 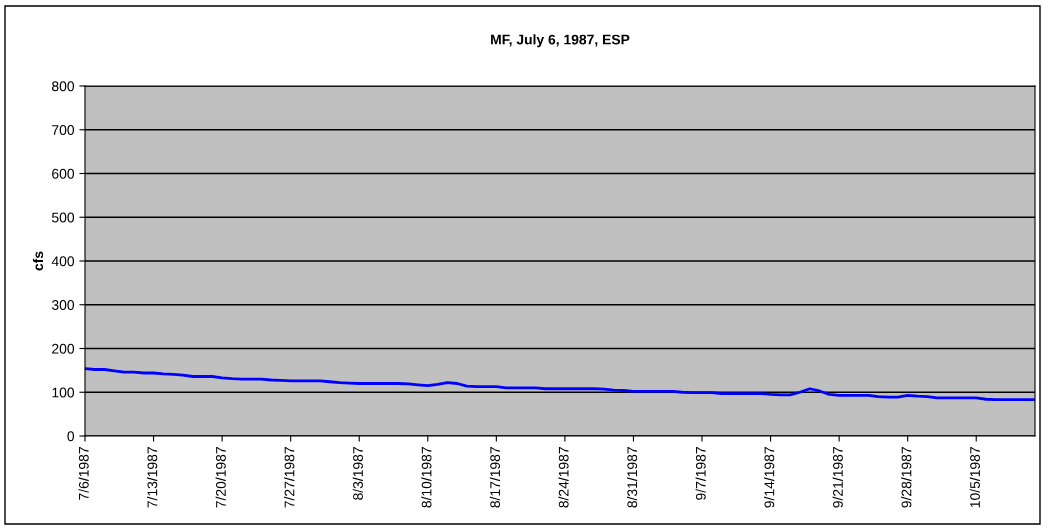 What do you see at coordinates (495, 477) in the screenshot?
I see `x-tick-label: 8/17/1987` at bounding box center [495, 477].